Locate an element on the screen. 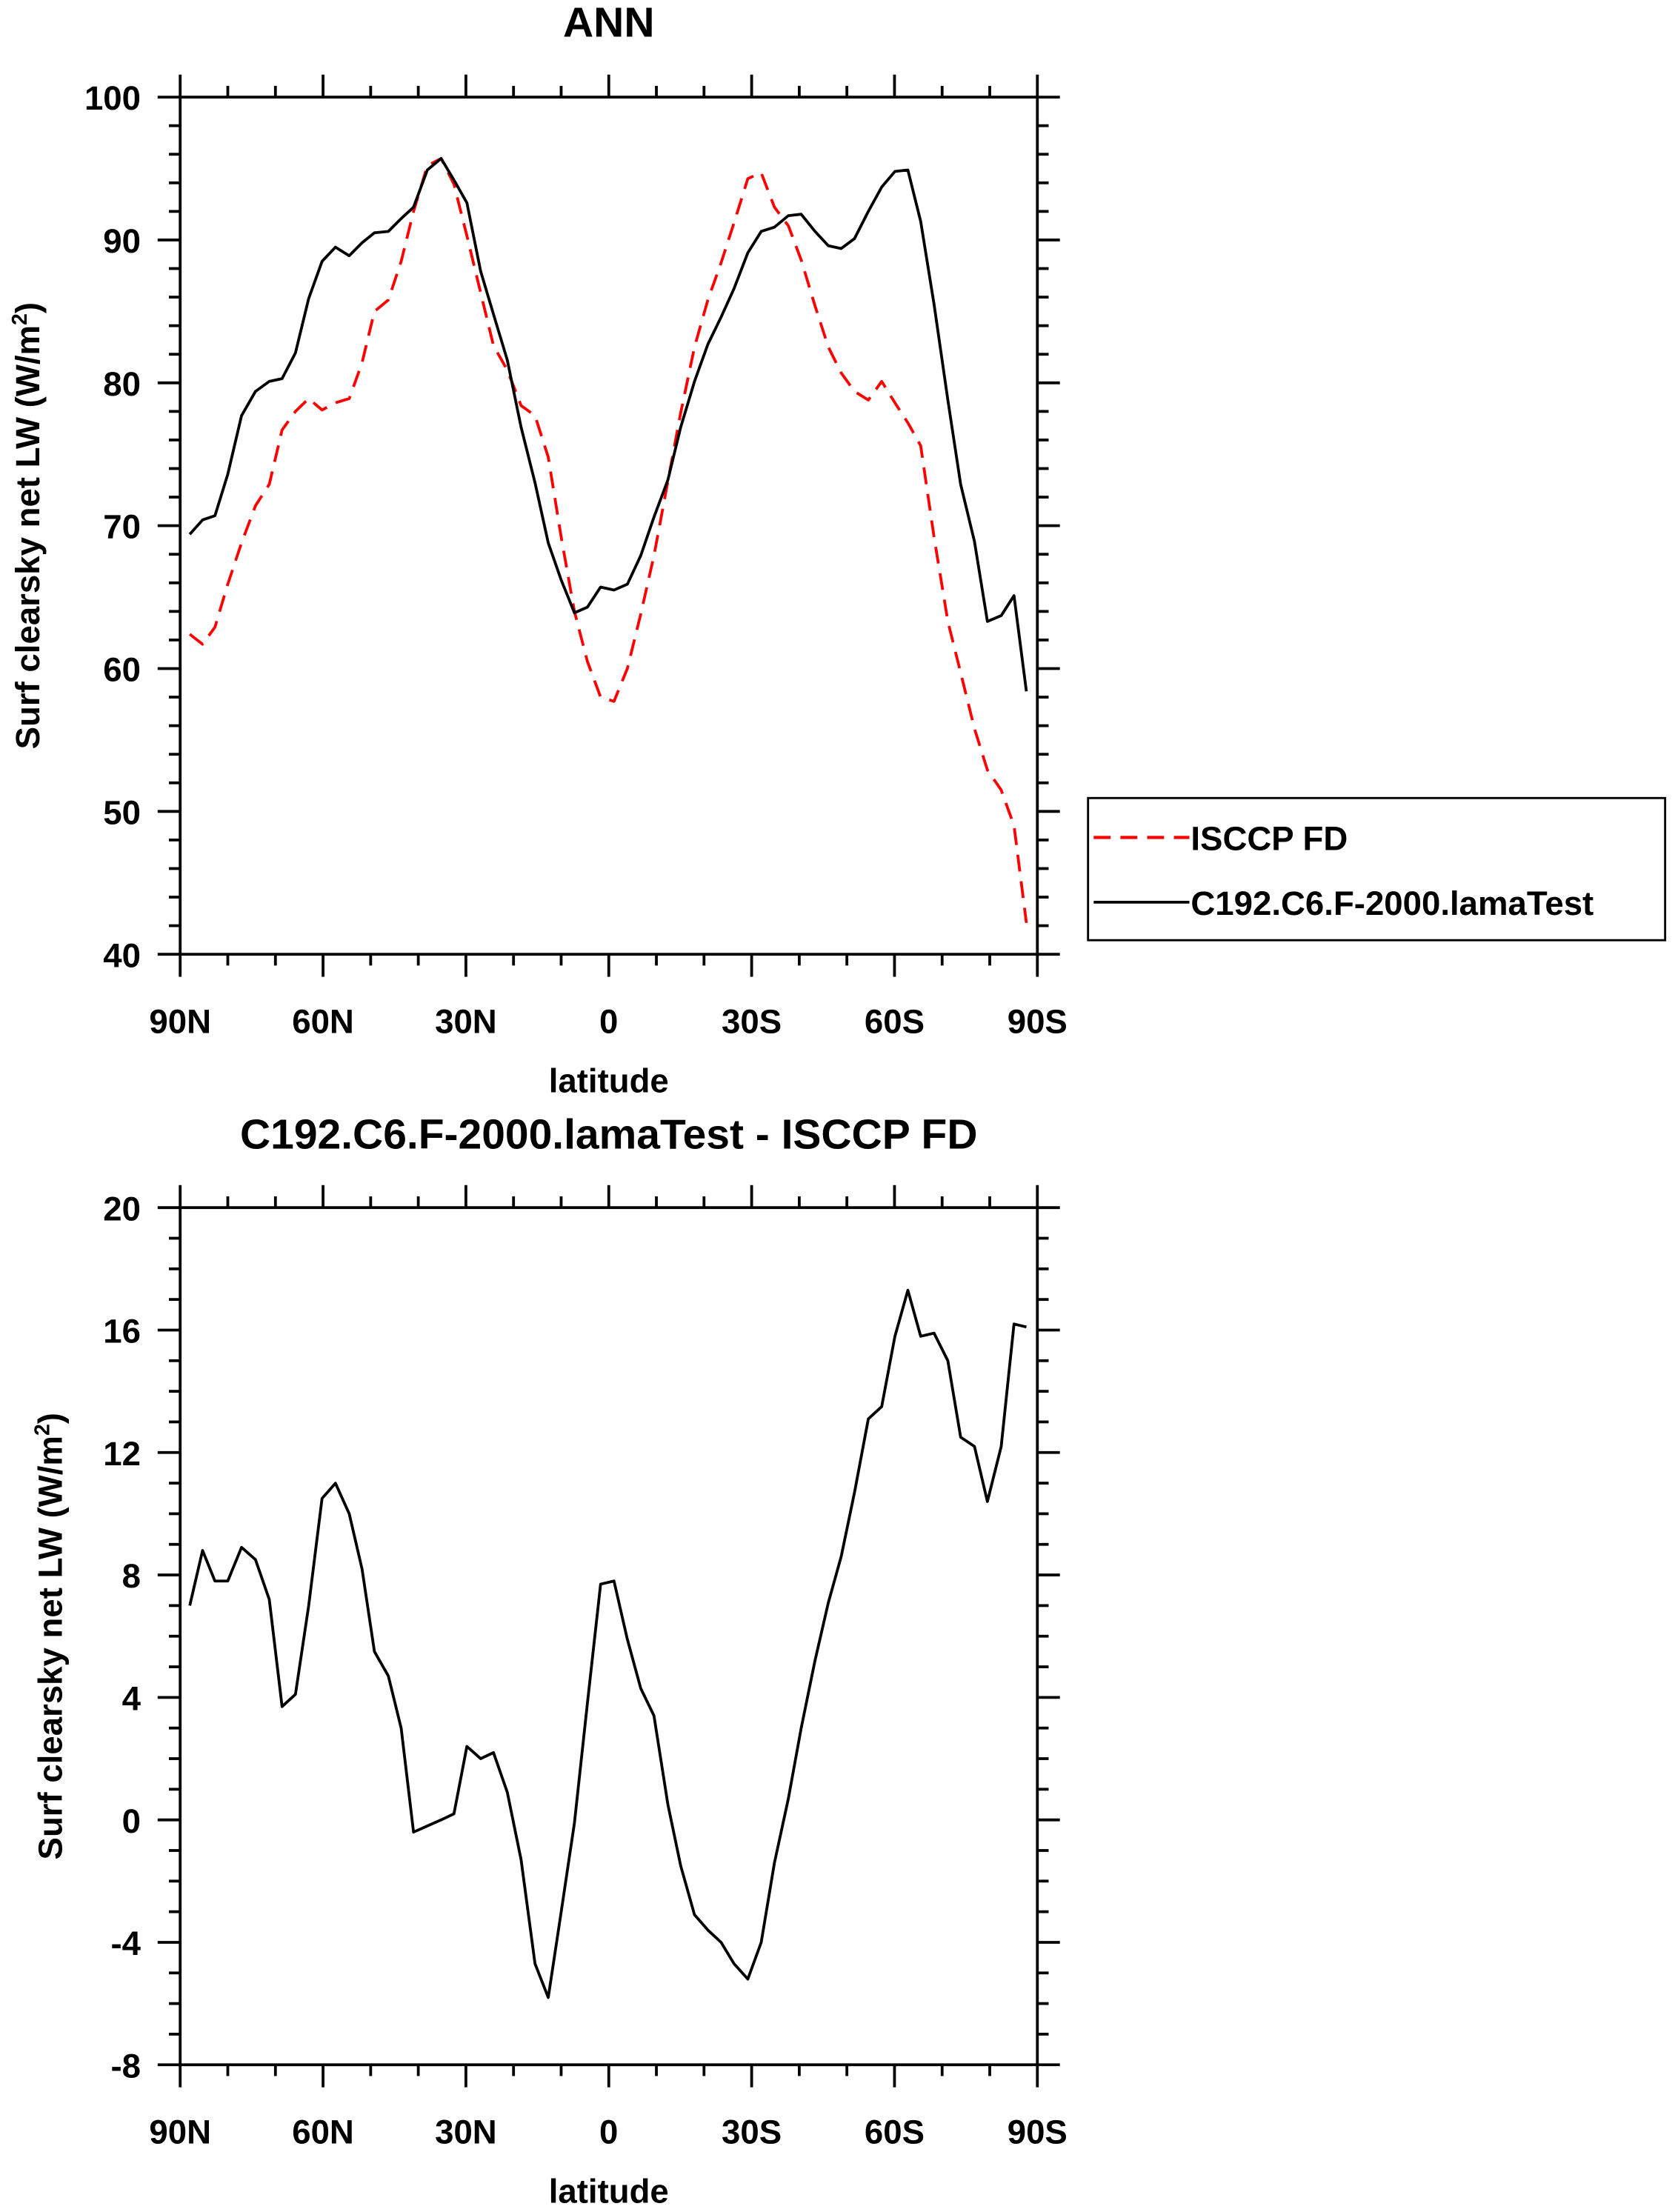  y-tick-label: 60 is located at coordinates (122, 670).